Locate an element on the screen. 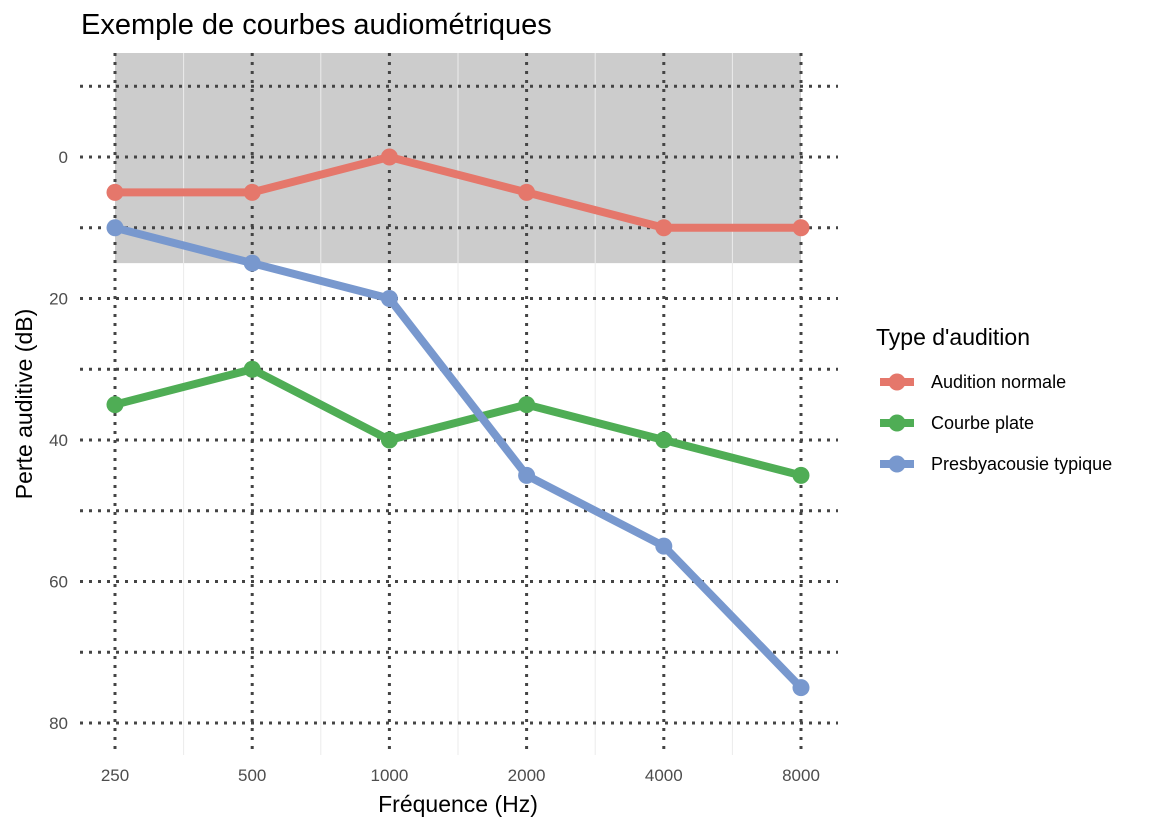 The height and width of the screenshot is (832, 1170). series-courbe-plate is located at coordinates (458, 422).